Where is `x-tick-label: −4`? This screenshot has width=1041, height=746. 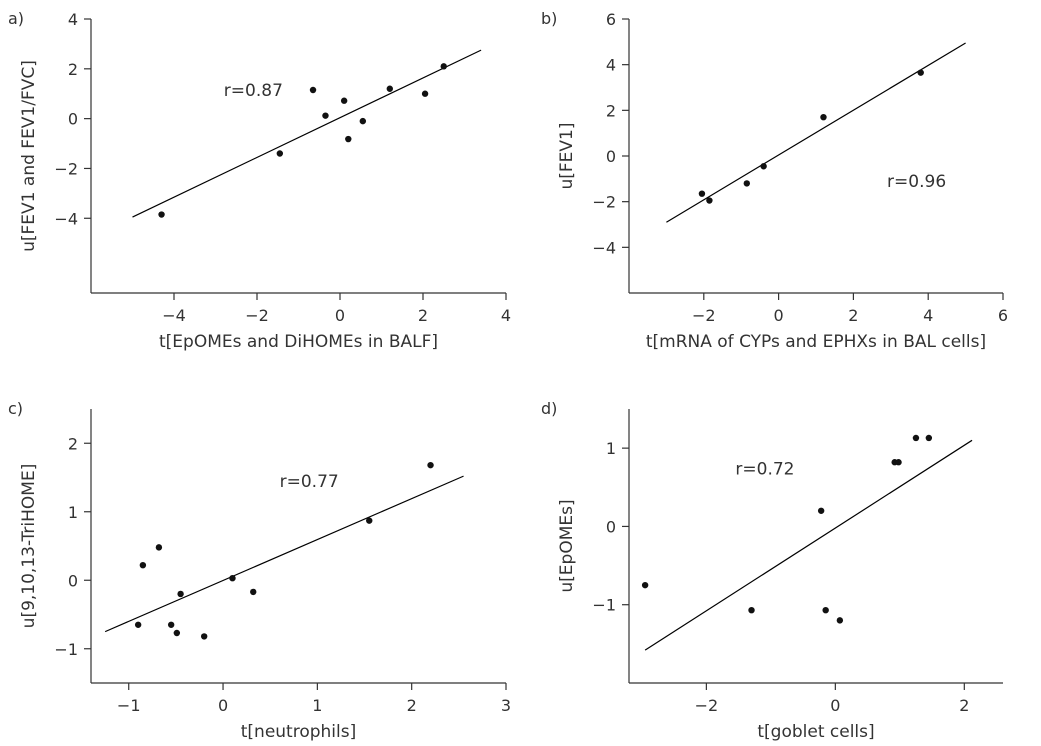
x-tick-label: −4 is located at coordinates (174, 315).